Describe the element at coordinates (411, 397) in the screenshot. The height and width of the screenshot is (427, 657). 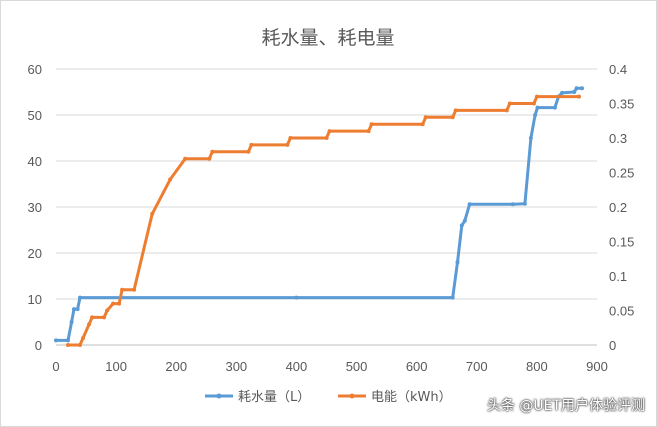
I see `legend-label-1: 电能（kWh）` at that location.